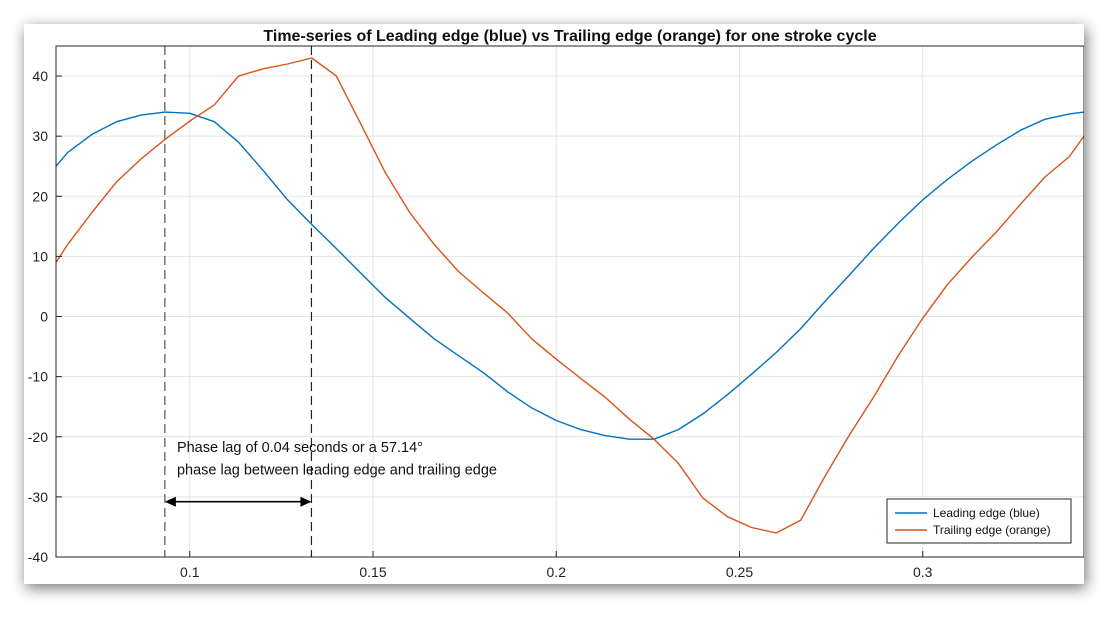  Describe the element at coordinates (40, 196) in the screenshot. I see `y-tick-label: 20` at that location.